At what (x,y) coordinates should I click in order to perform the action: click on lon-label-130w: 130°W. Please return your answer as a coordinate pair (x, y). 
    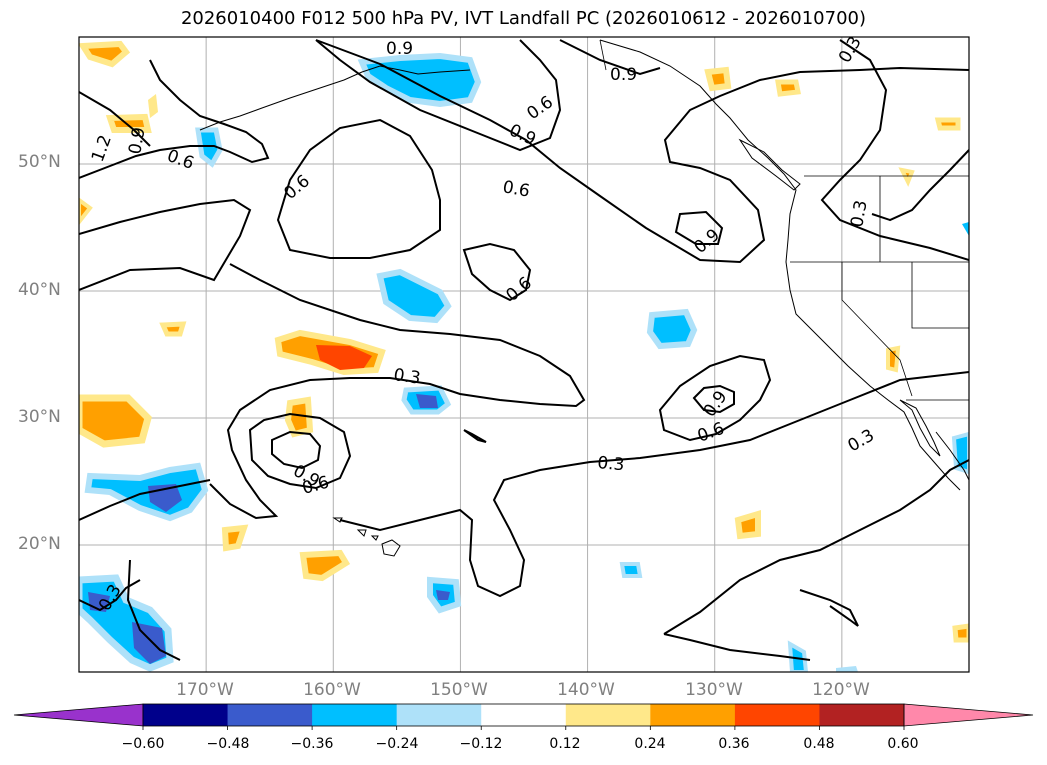
    Looking at the image, I should click on (714, 690).